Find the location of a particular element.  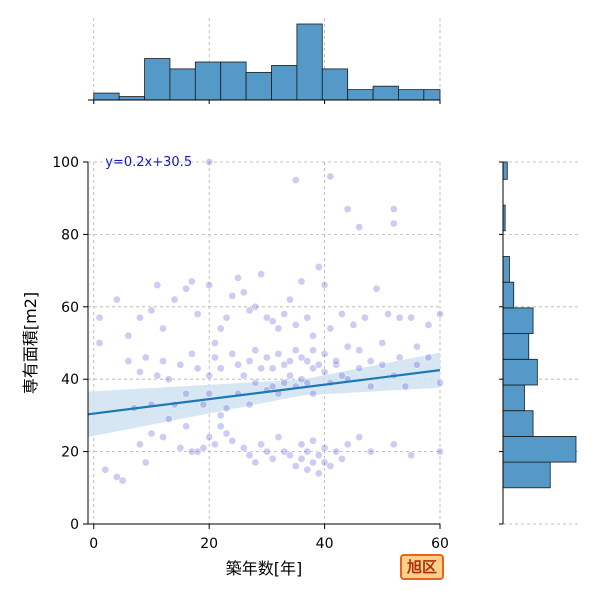

regression-line is located at coordinates (264, 392).